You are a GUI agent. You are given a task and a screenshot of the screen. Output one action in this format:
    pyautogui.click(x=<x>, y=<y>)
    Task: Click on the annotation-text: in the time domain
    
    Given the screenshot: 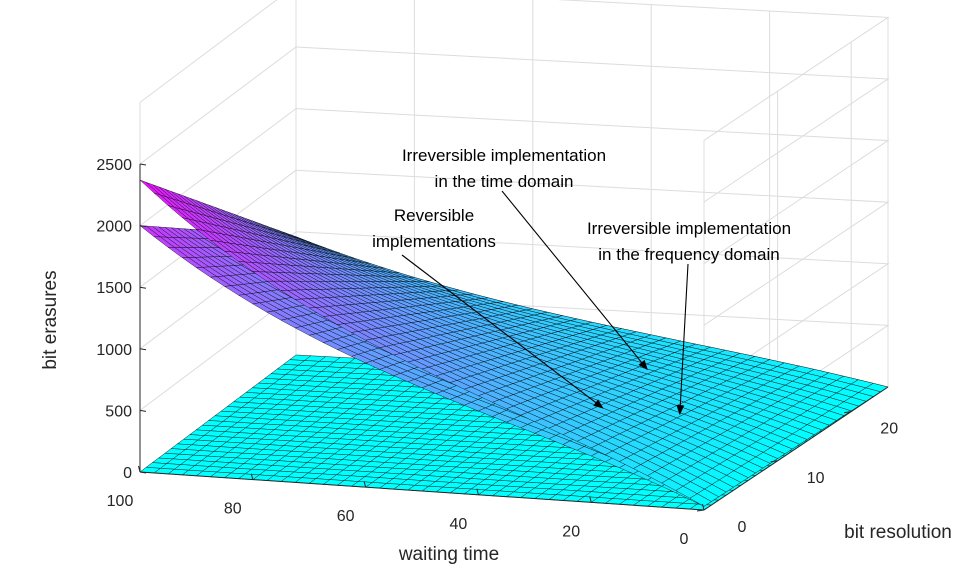 What is the action you would take?
    pyautogui.click(x=504, y=181)
    